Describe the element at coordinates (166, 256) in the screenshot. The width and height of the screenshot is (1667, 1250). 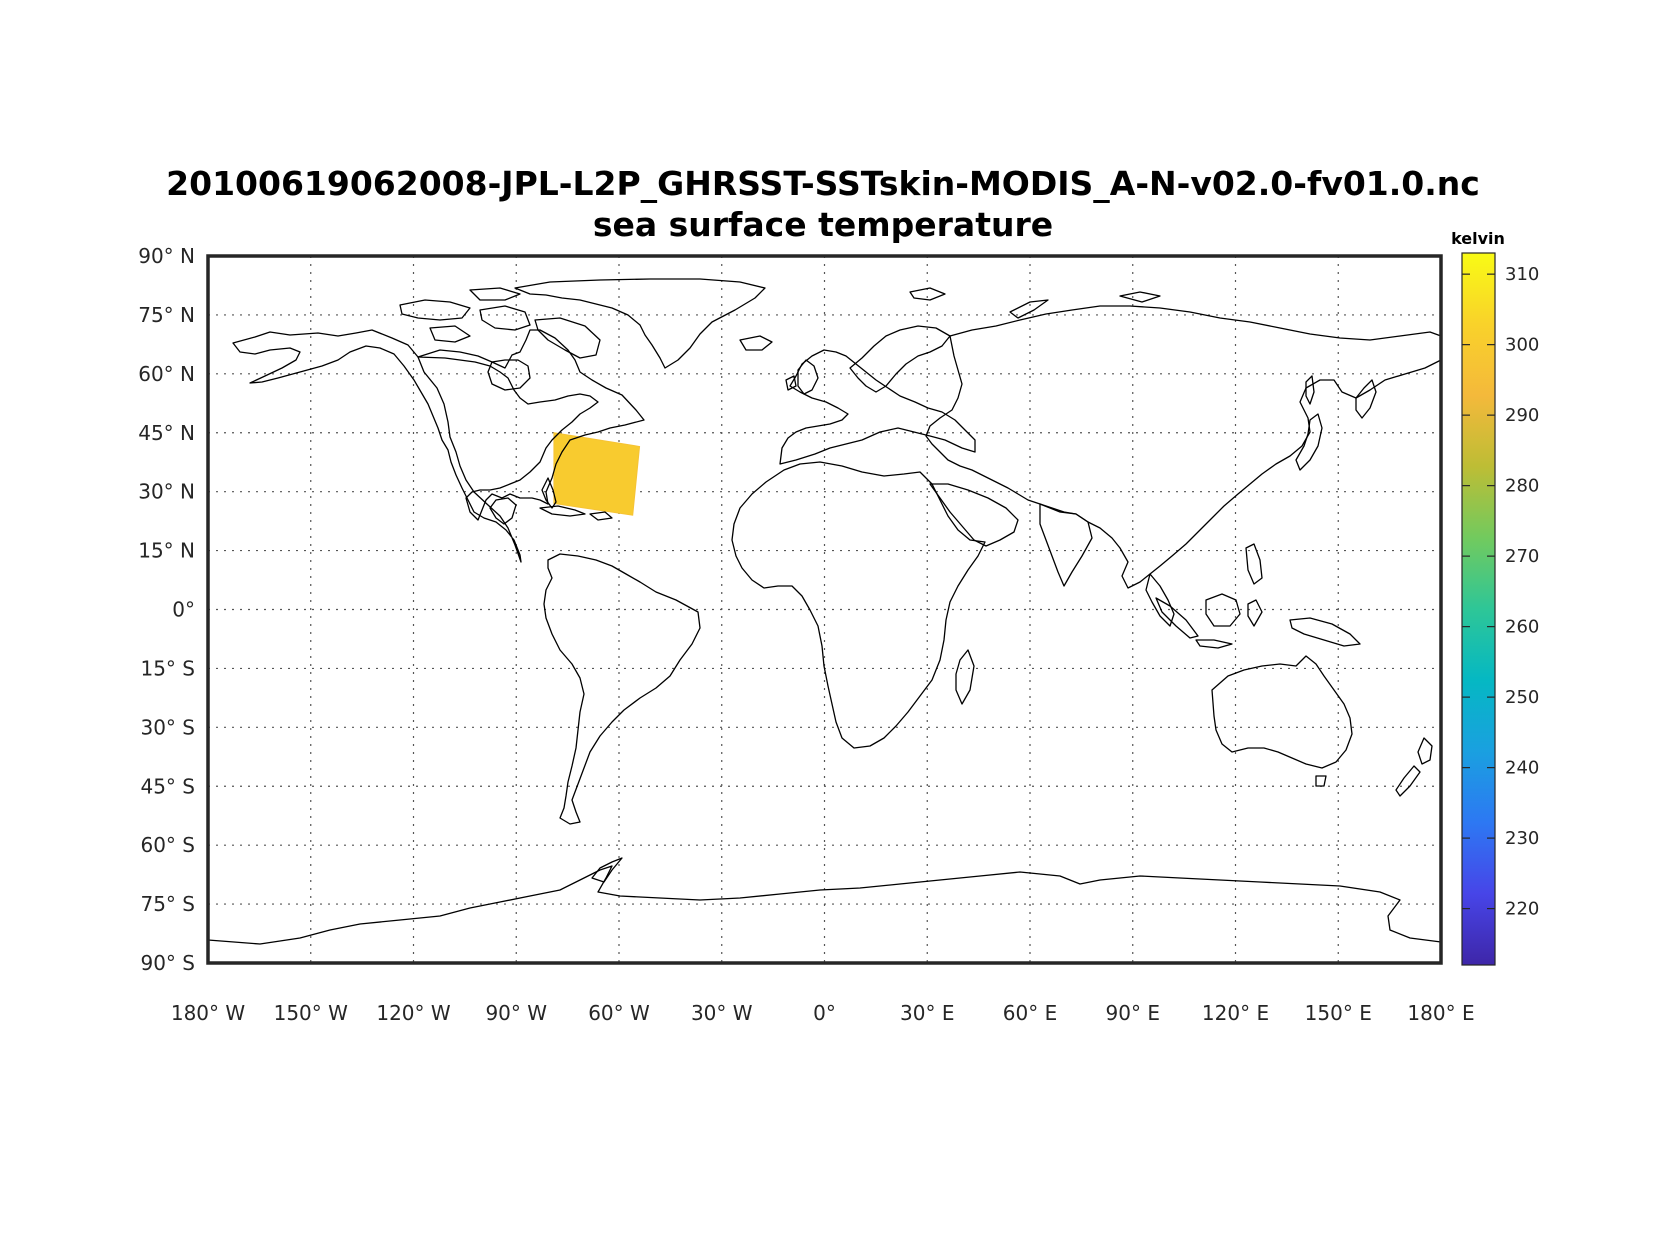
I see `latitude-tick-label: 90° N` at that location.